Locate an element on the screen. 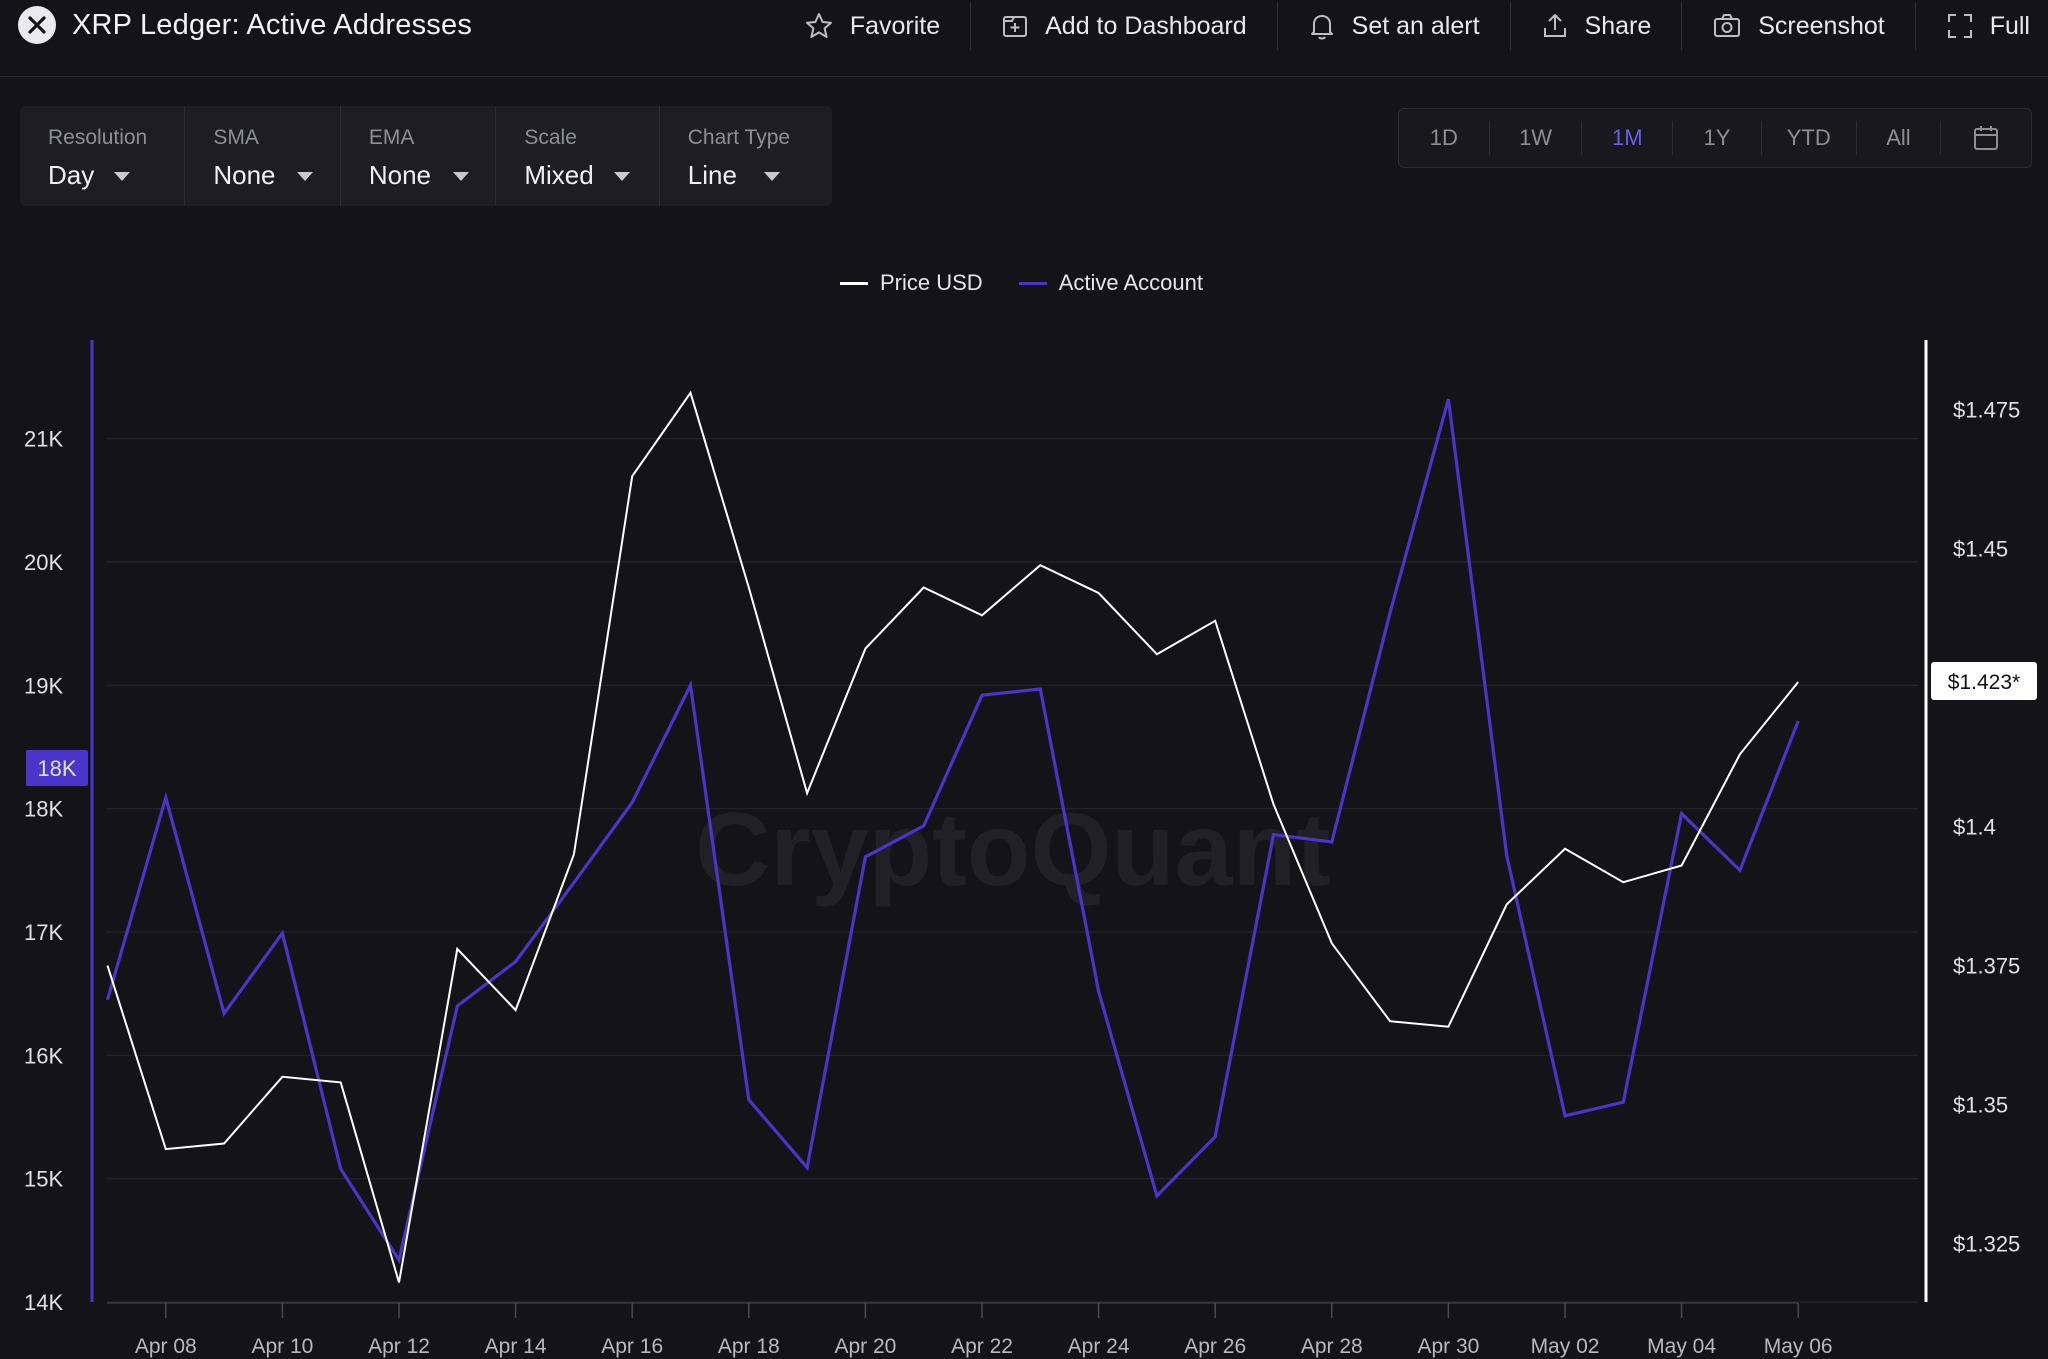 This screenshot has width=2048, height=1359. last-price-badge is located at coordinates (1984, 680).